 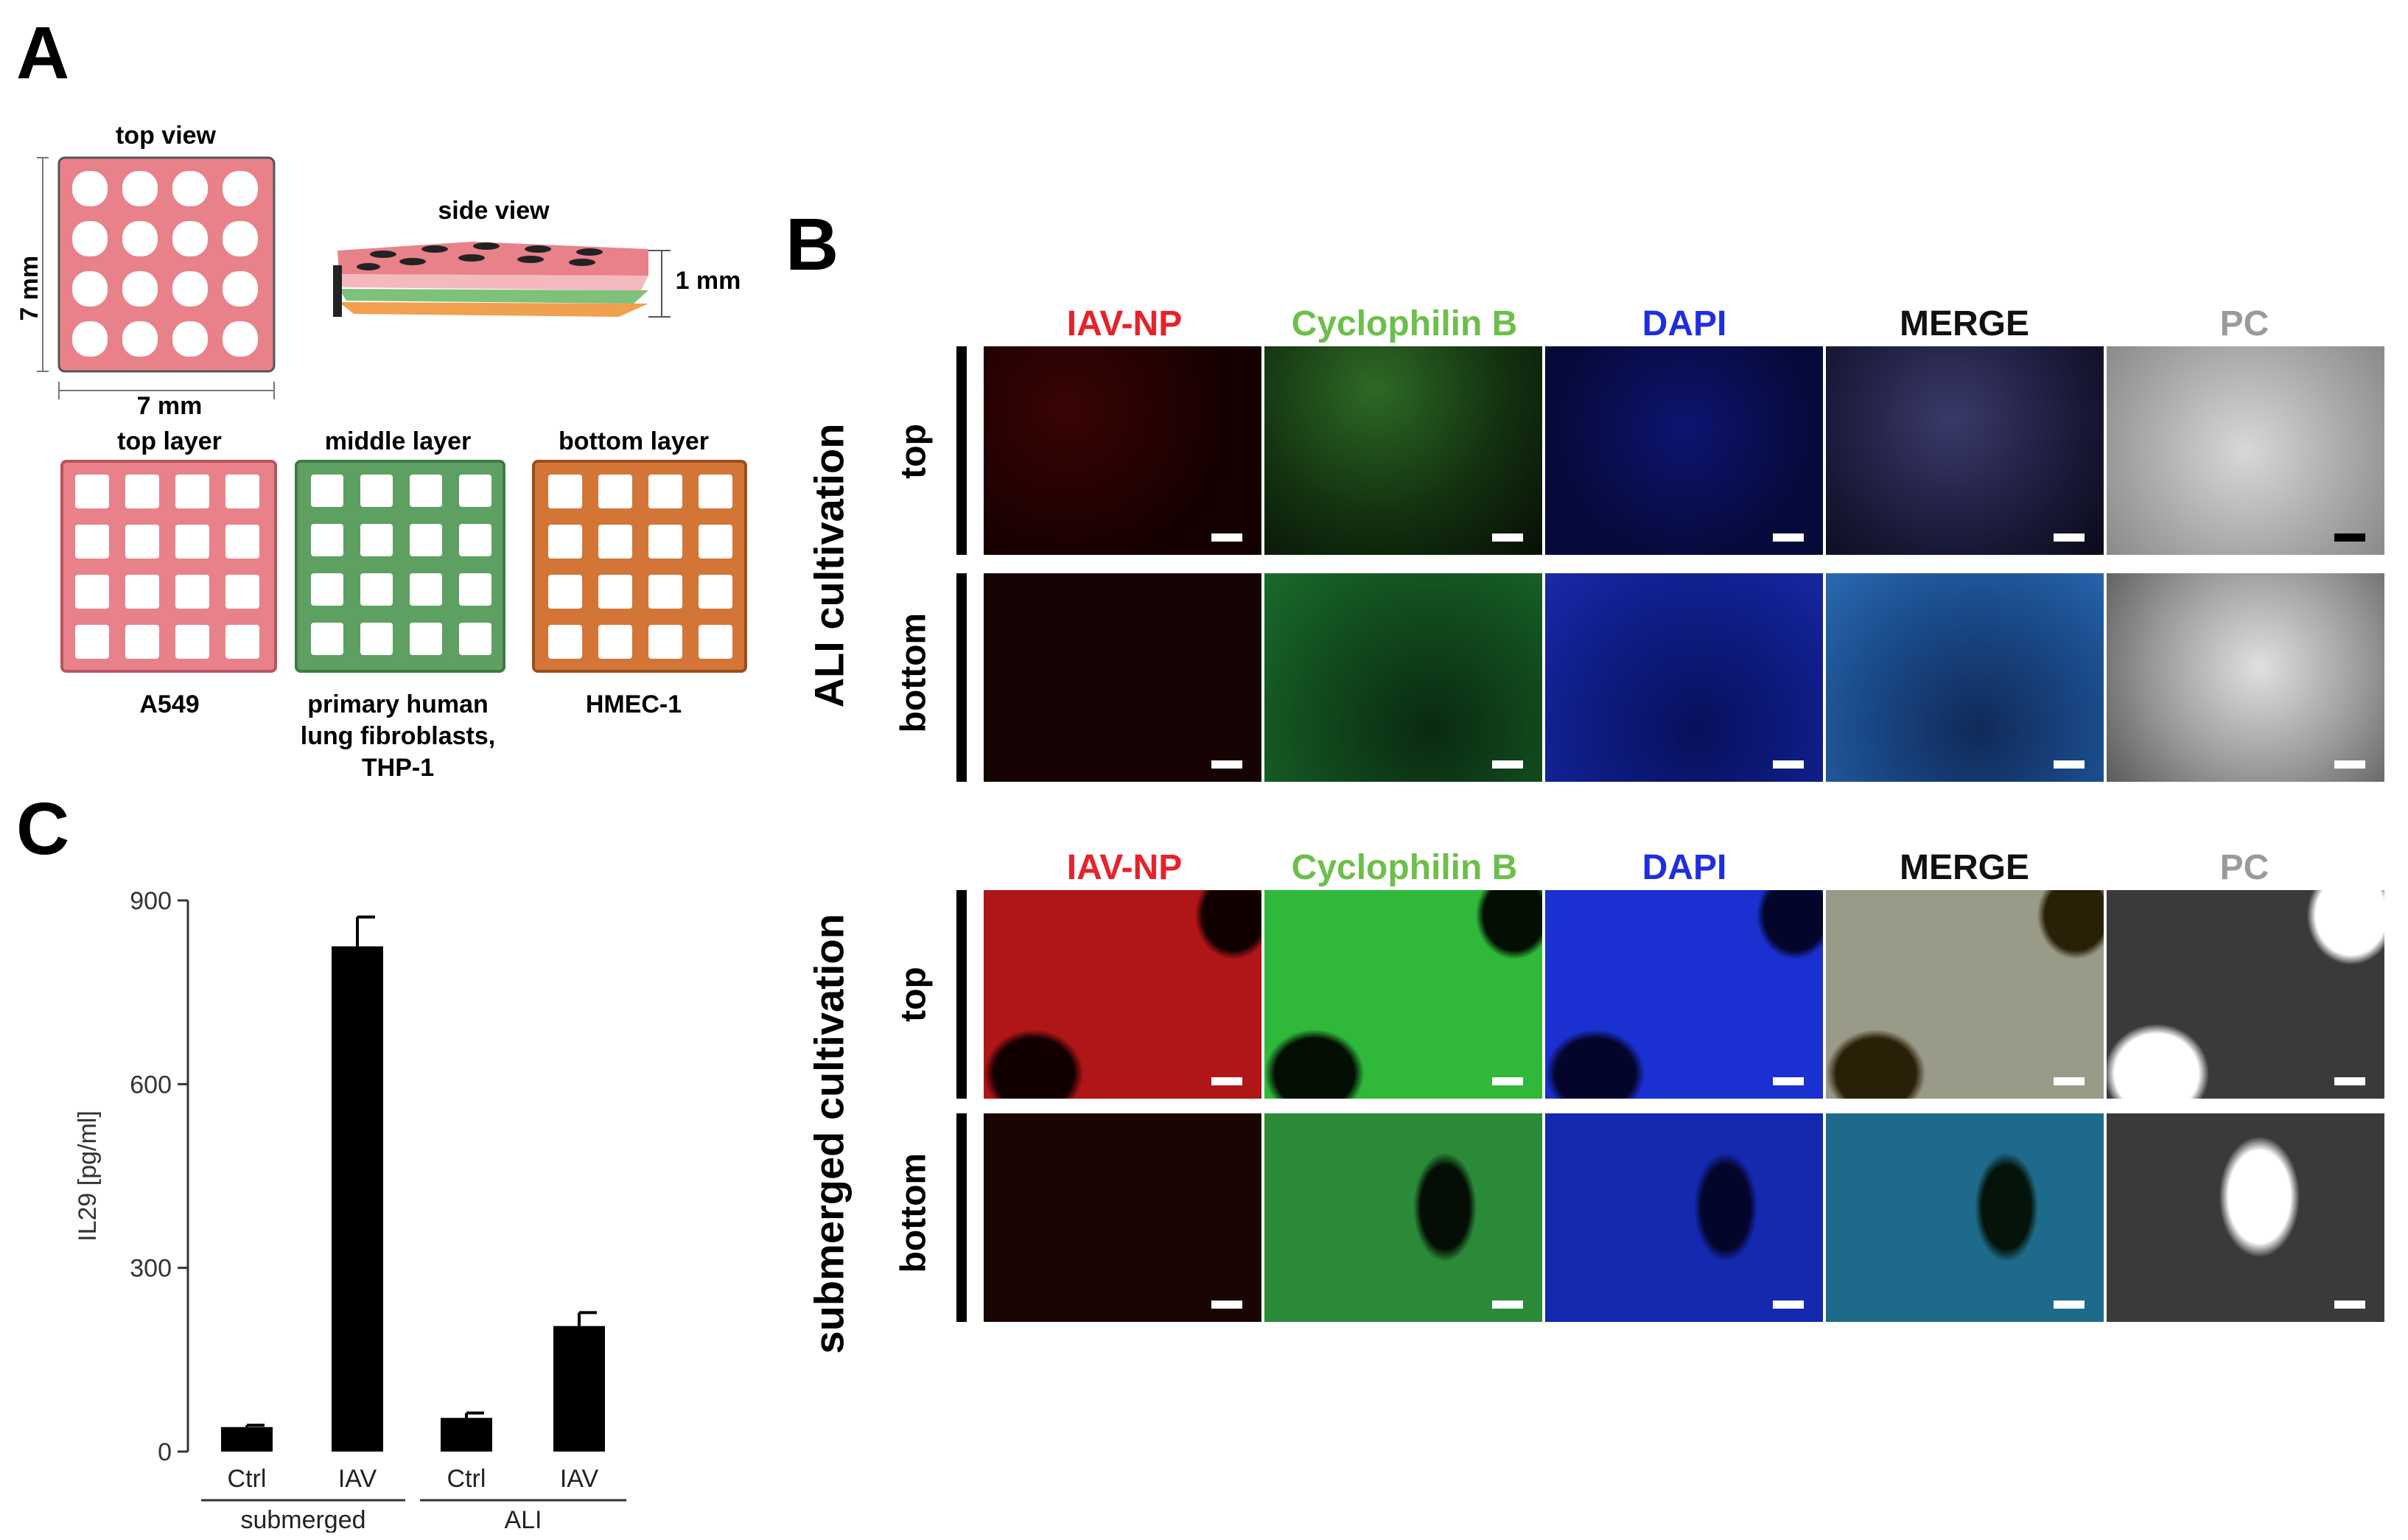 What do you see at coordinates (398, 441) in the screenshot?
I see `layer-title-middle: middle layer` at bounding box center [398, 441].